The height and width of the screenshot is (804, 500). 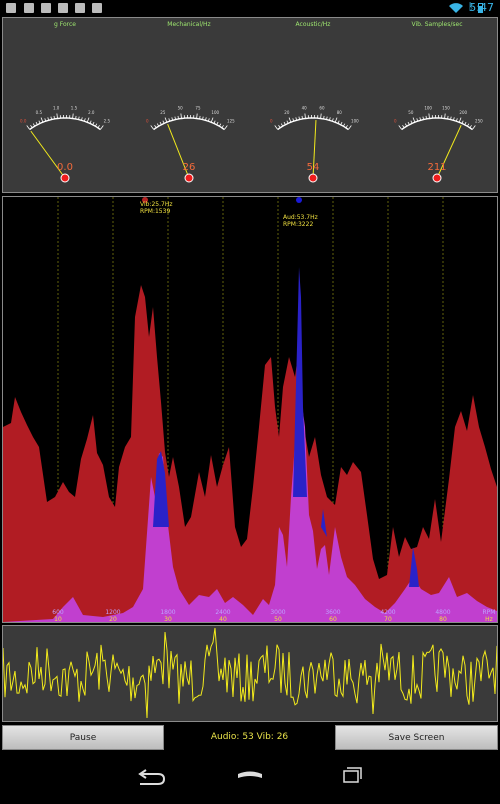 I want to click on rpm-tick-label: 3000, so click(x=277, y=612).